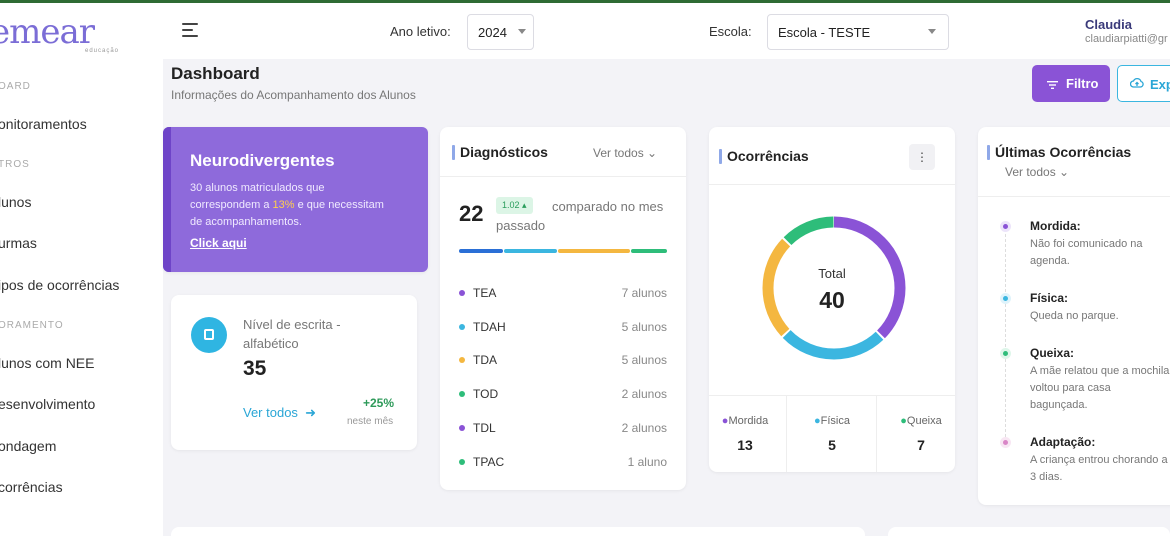  What do you see at coordinates (1085, 308) in the screenshot?
I see `ocorrencia-item: Física: Queda no parque.` at bounding box center [1085, 308].